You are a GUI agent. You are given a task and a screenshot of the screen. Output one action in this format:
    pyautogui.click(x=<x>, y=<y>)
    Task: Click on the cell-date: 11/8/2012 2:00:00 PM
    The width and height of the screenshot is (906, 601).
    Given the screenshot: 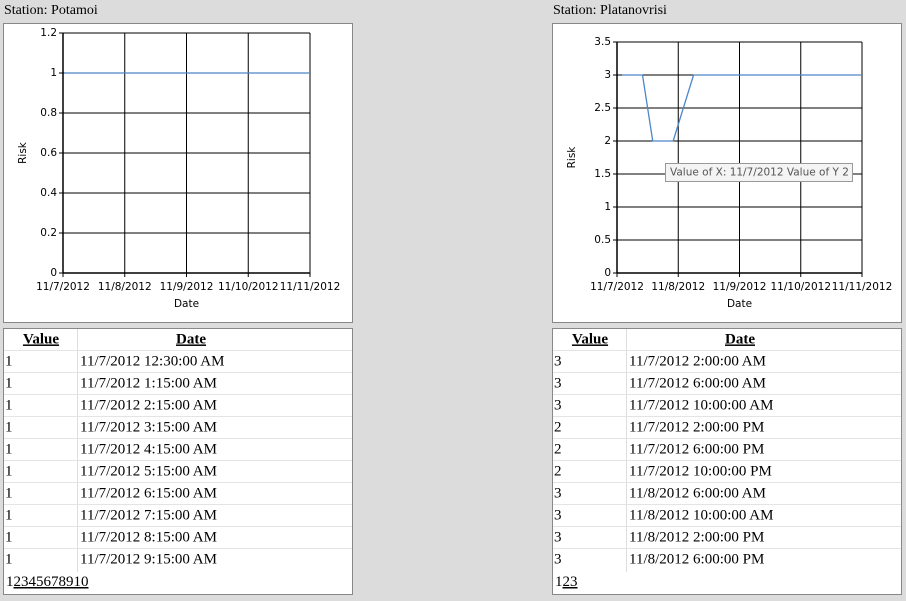 What is the action you would take?
    pyautogui.click(x=696, y=537)
    